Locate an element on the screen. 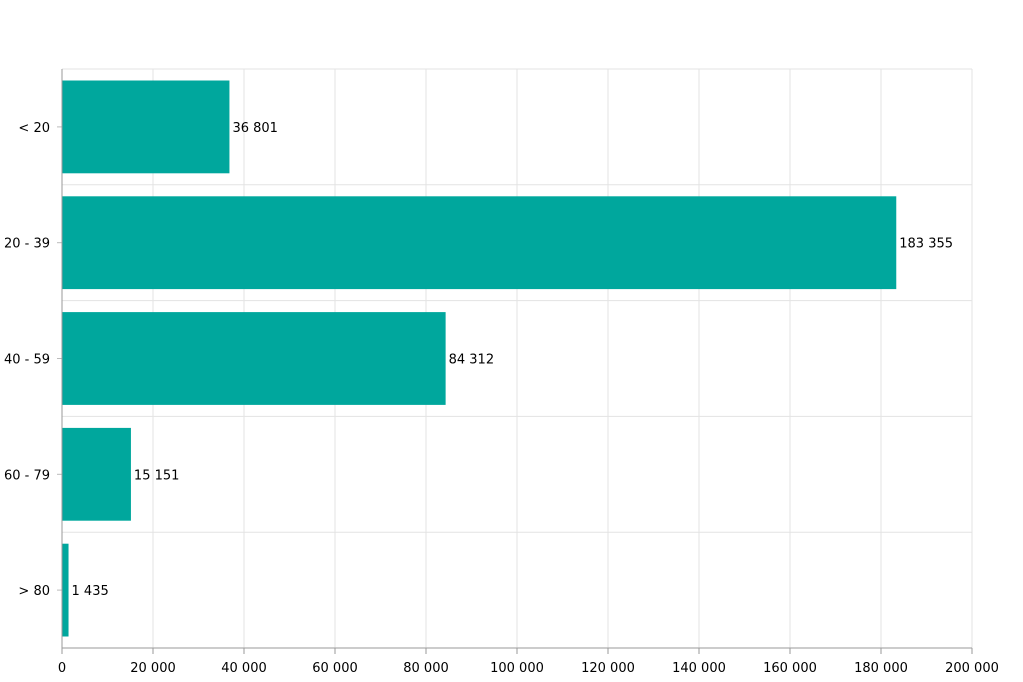  y-axis-tick-labels: < 20 20 - 39 40 - 59 60 - 79 > 80 is located at coordinates (27, 360).